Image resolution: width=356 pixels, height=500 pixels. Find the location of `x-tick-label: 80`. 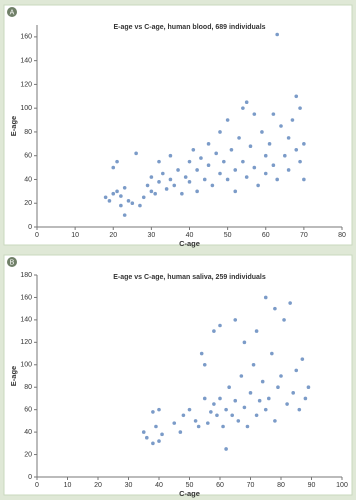

x-tick-label: 80 is located at coordinates (342, 235).